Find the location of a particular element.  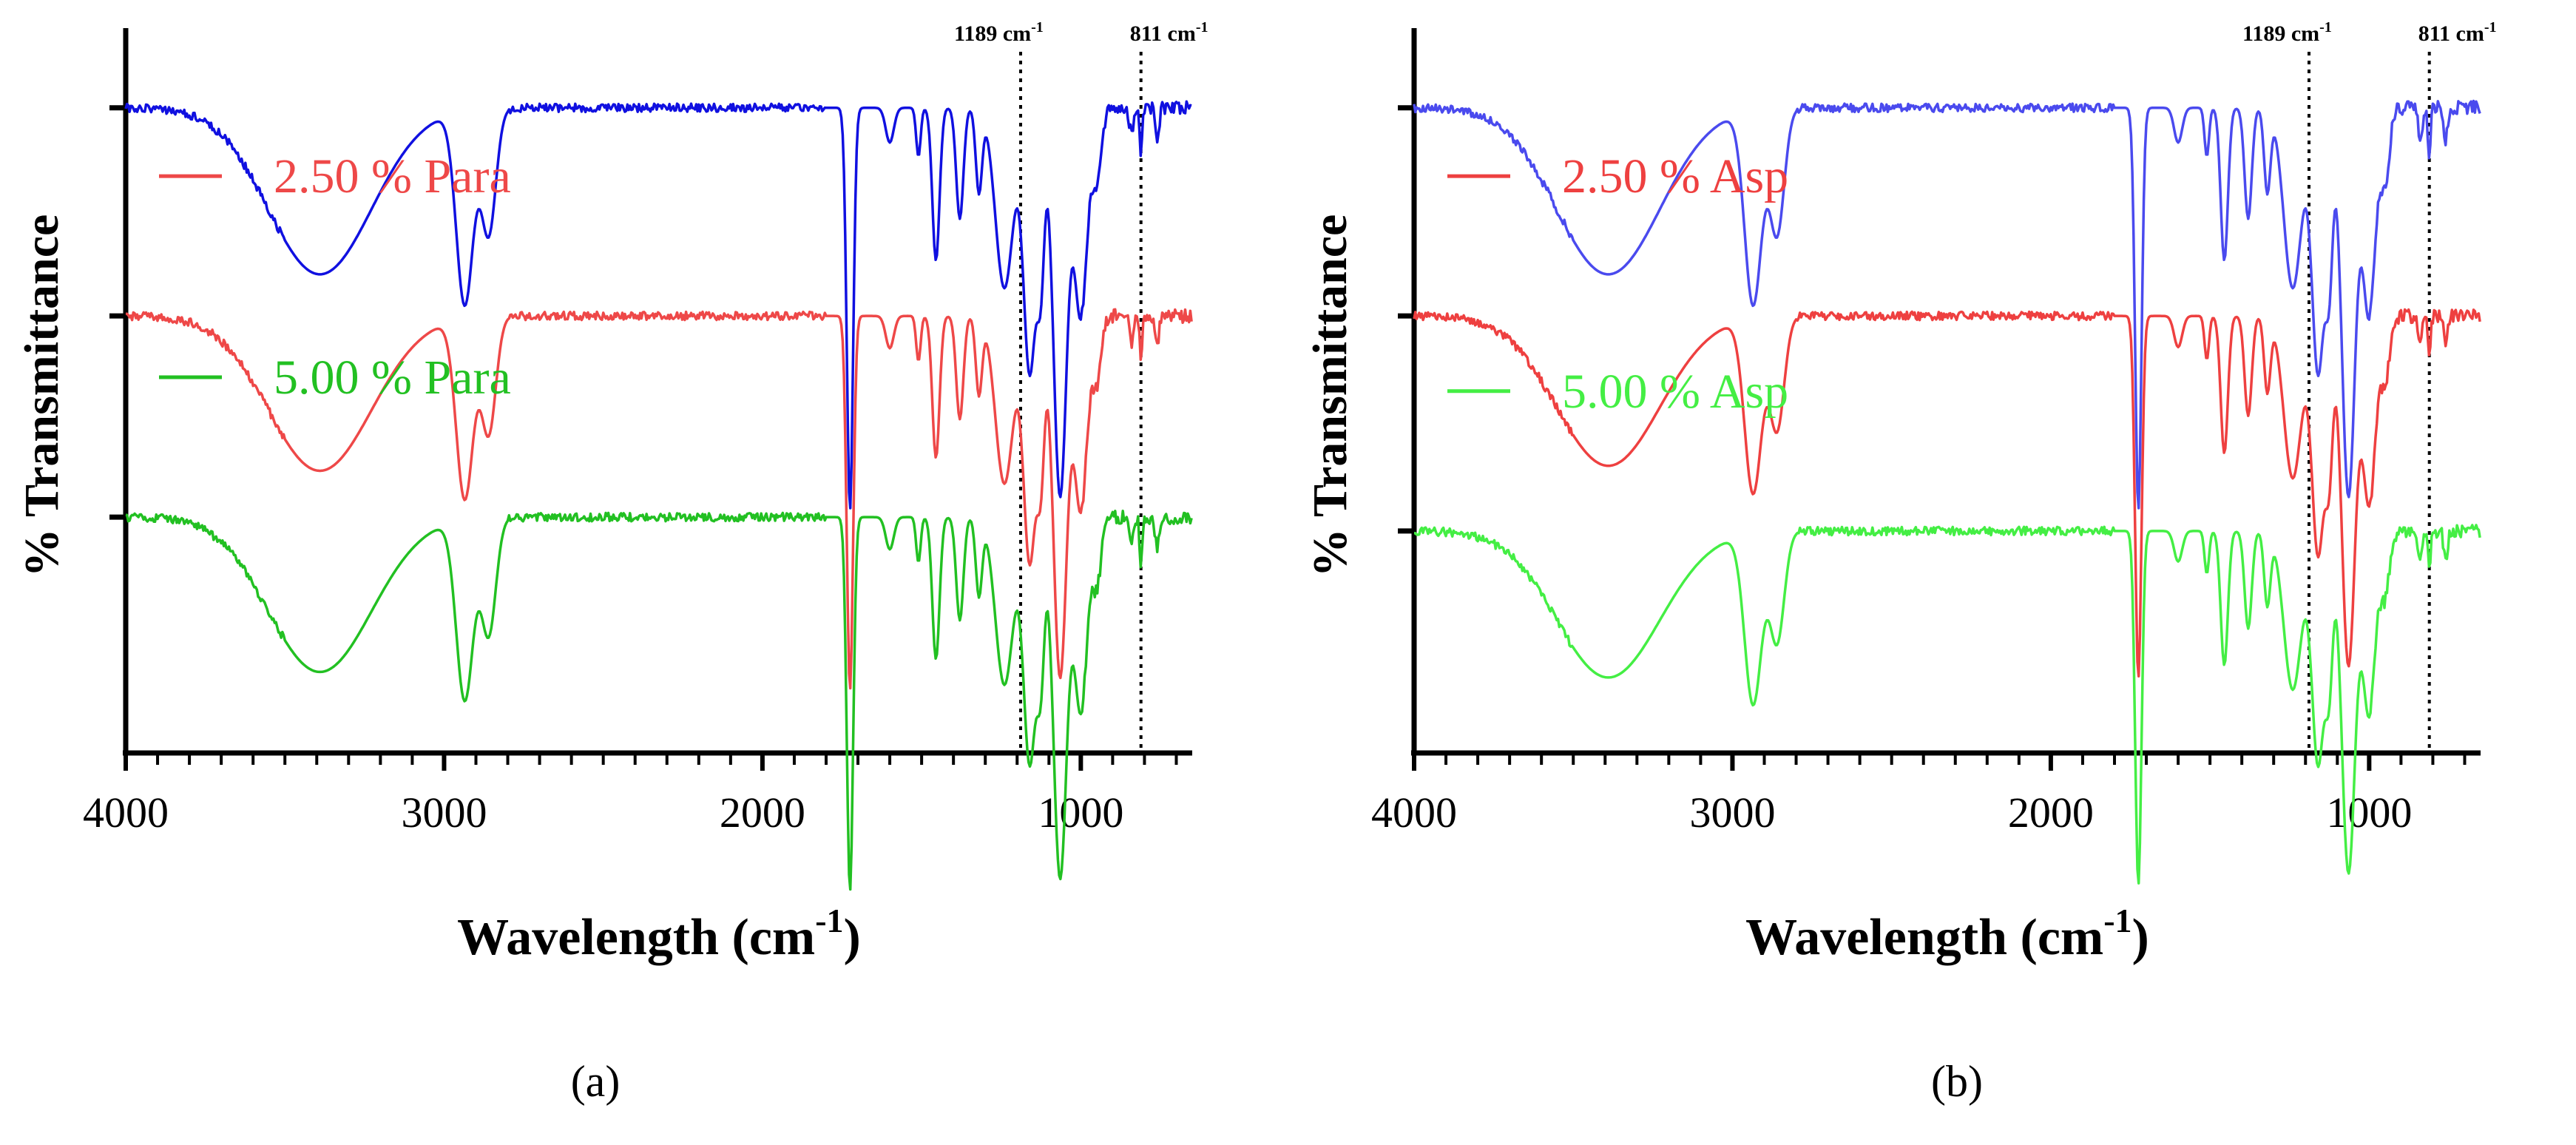

legend-label-3: 5.00 % Asp is located at coordinates (1675, 392).